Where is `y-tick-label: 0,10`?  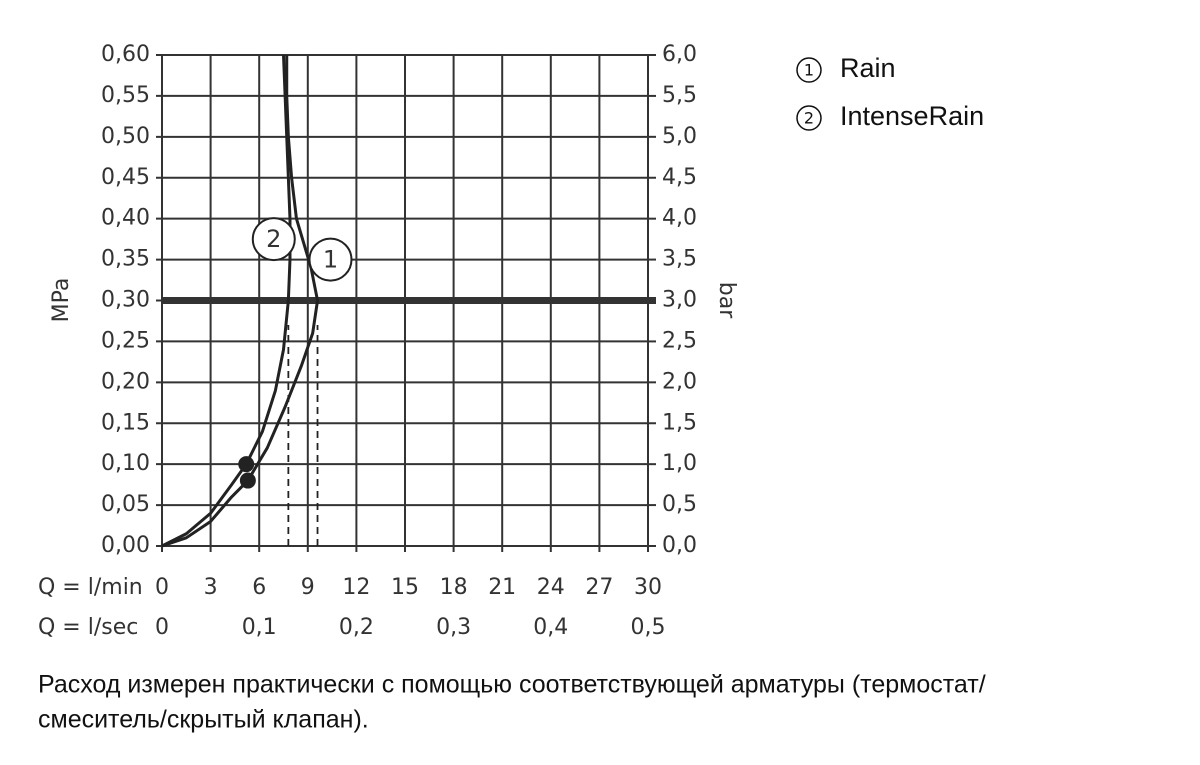 y-tick-label: 0,10 is located at coordinates (125, 463).